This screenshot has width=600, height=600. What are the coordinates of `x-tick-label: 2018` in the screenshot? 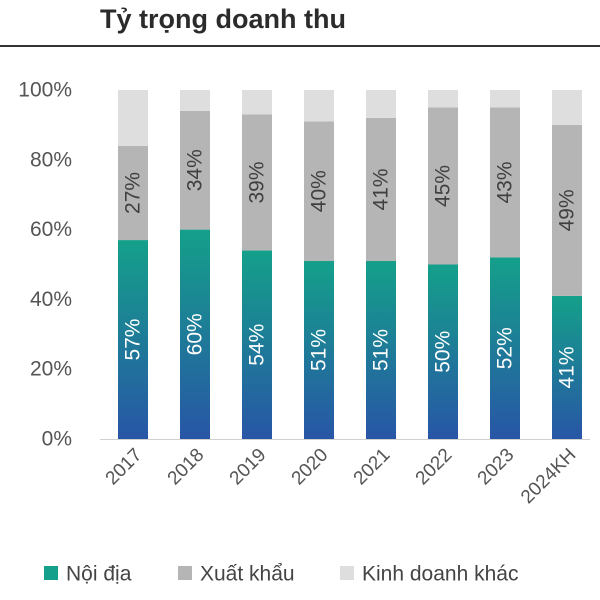 It's located at (186, 467).